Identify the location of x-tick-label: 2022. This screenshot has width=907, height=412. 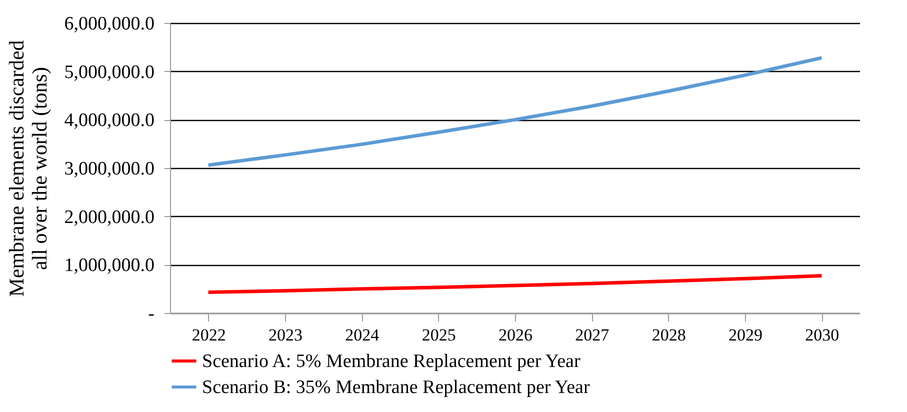
(209, 335).